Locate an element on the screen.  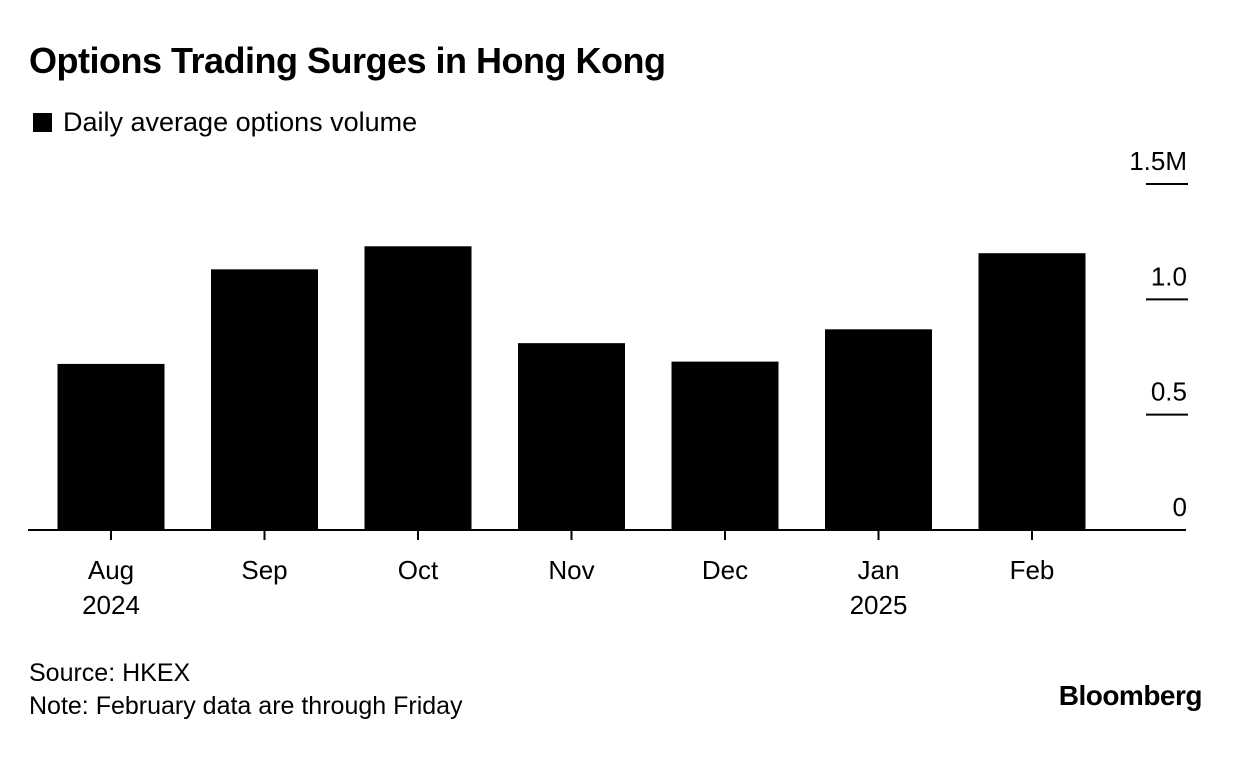
legend: Daily average options volume is located at coordinates (225, 122).